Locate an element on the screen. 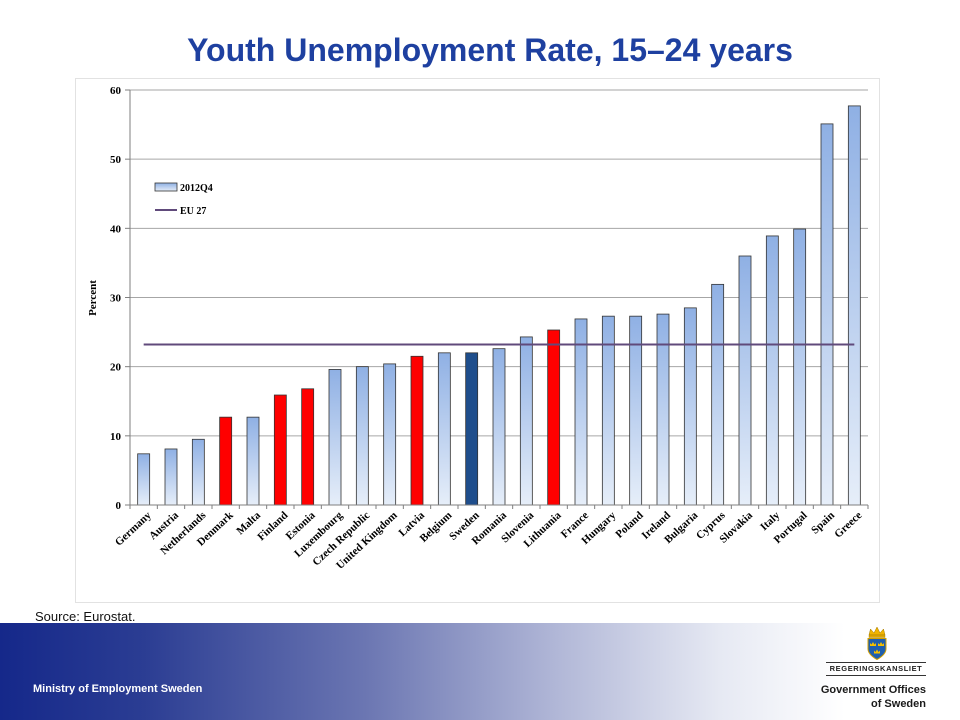 This screenshot has height=720, width=960. crown-band-shape is located at coordinates (877, 636).